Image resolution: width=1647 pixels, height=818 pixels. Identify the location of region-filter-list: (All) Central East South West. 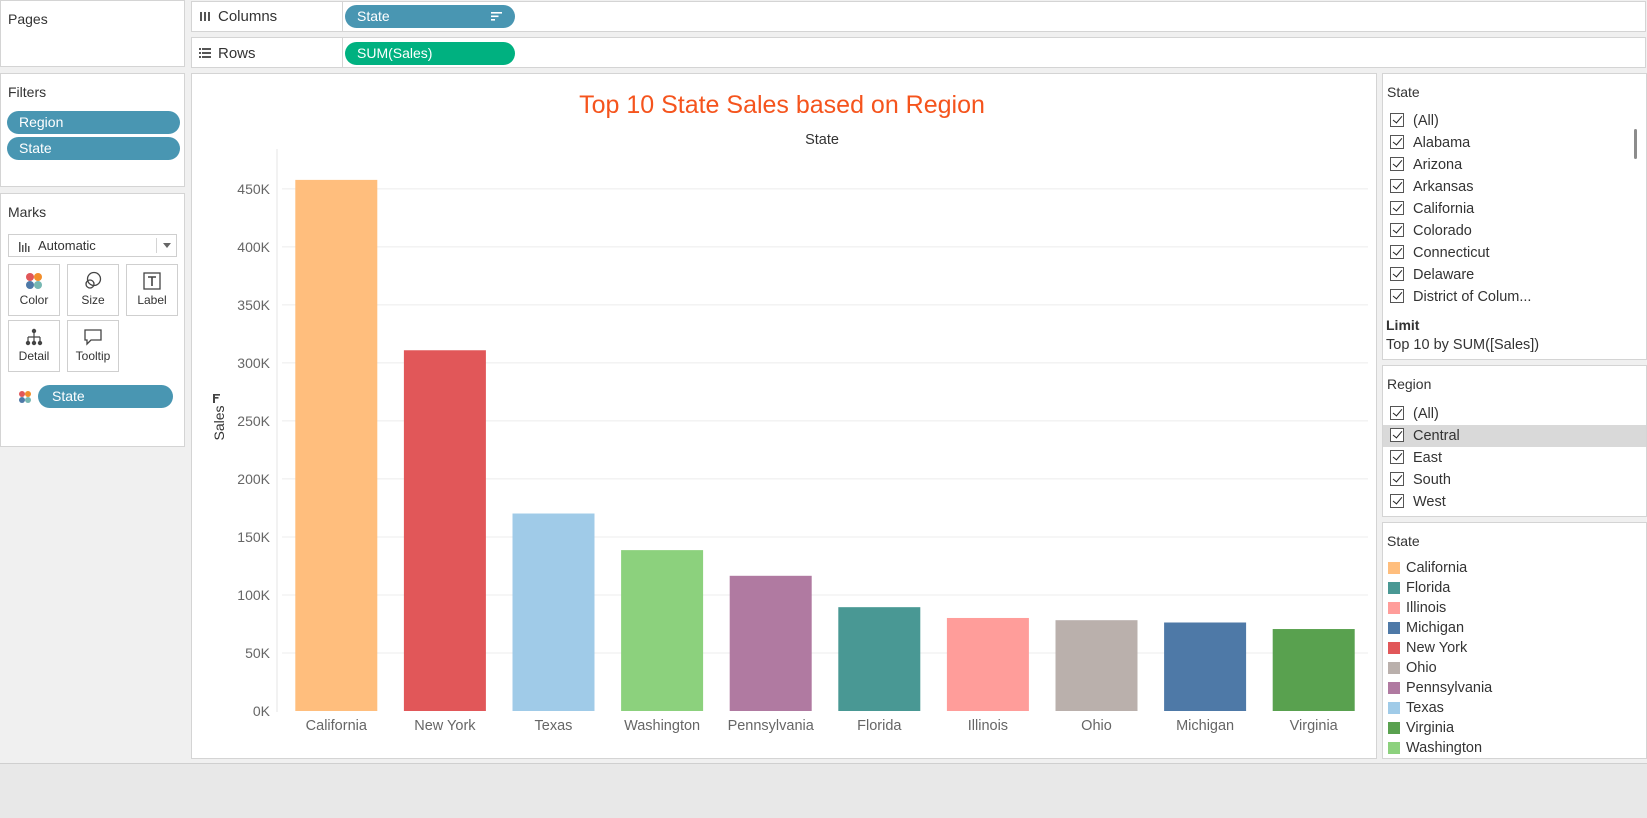
(1514, 458).